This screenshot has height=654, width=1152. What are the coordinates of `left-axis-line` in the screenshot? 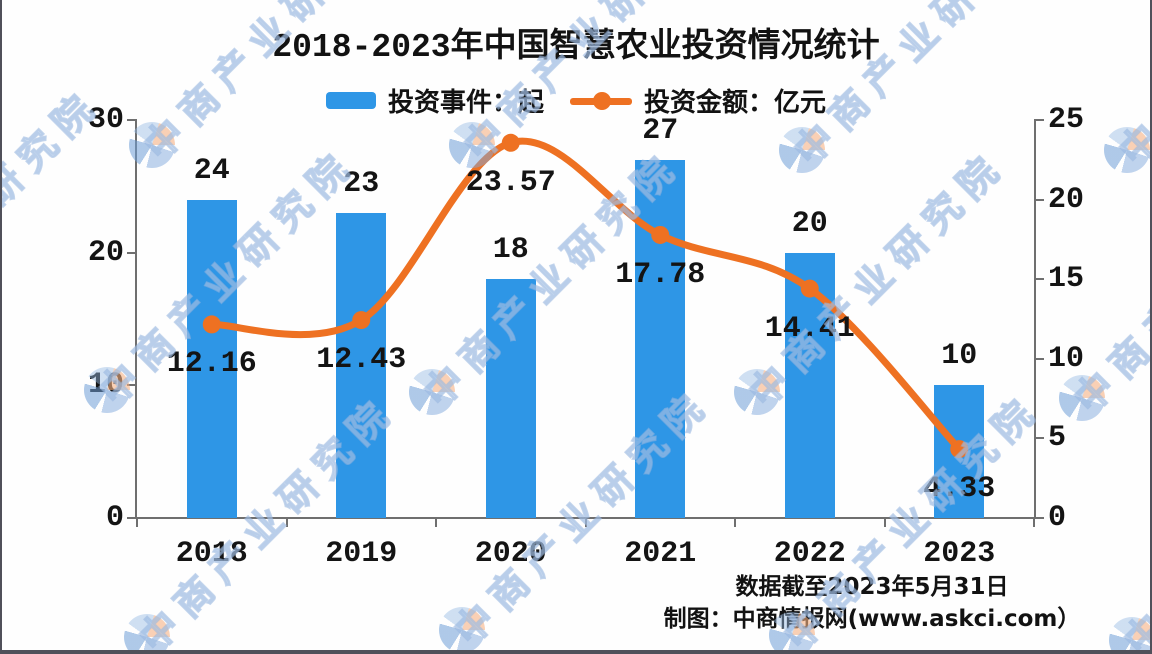 It's located at (136, 319).